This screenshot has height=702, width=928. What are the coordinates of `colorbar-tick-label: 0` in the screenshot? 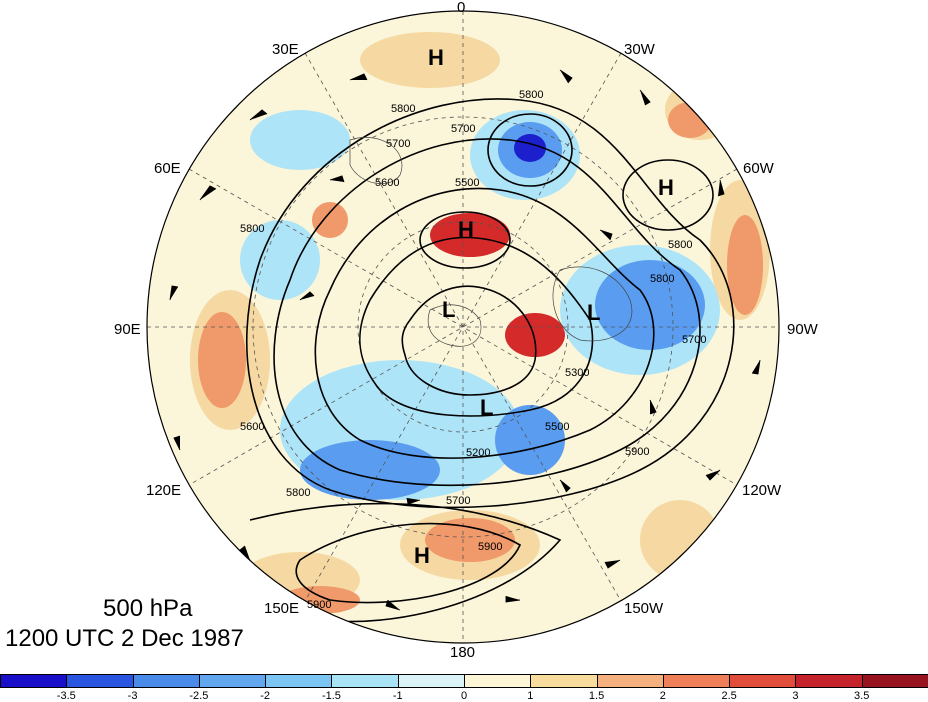 It's located at (464, 696).